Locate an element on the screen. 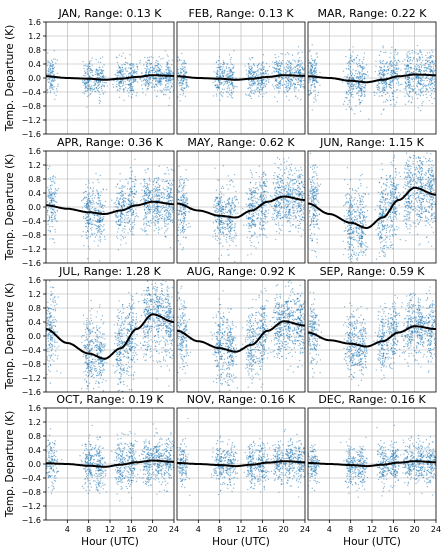 The image size is (441, 550). panel-title: APR, Range: 0.36 K is located at coordinates (110, 142).